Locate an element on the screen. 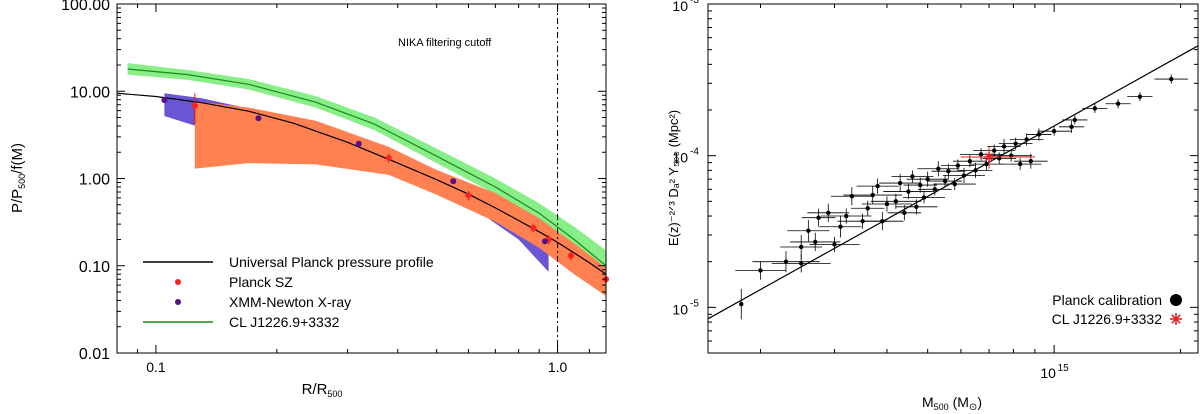  y-tick-label: 100.00 is located at coordinates (85, 7).